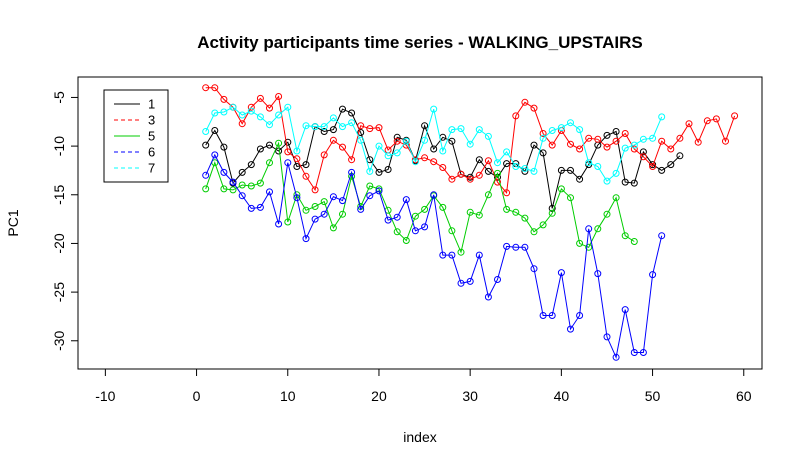  What do you see at coordinates (420, 197) in the screenshot?
I see `series-5-line` at bounding box center [420, 197].